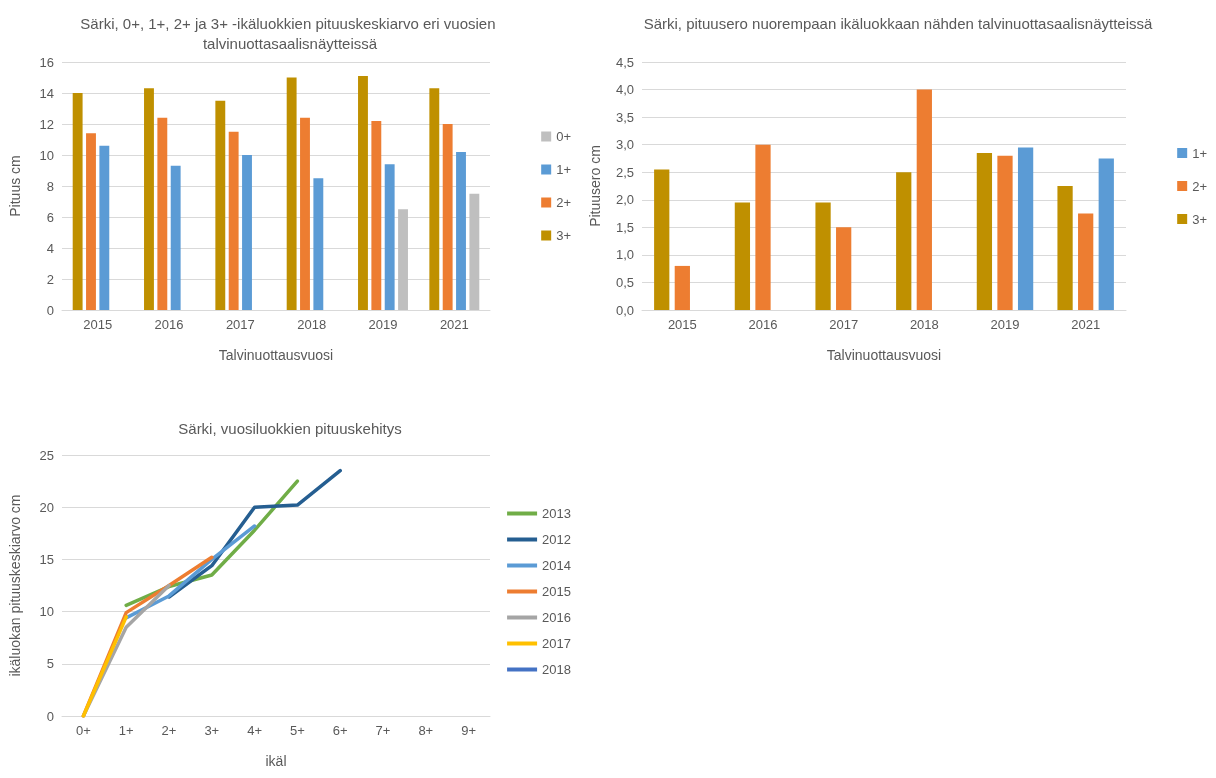  I want to click on y-tick-label: 6, so click(50, 217).